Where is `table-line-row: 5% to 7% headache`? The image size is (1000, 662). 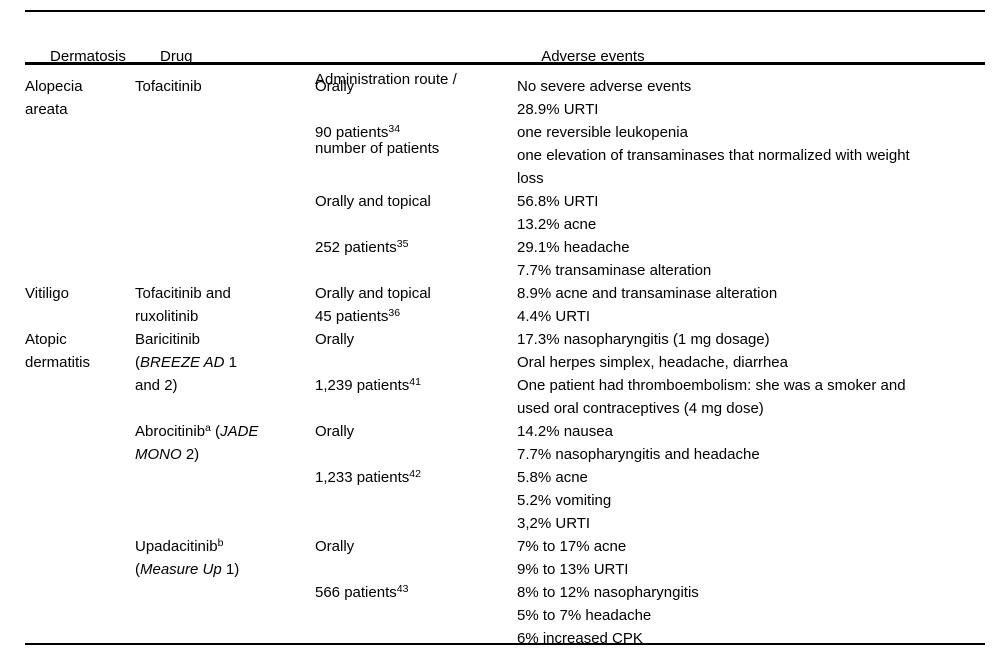
table-line-row: 5% to 7% headache is located at coordinates (505, 615).